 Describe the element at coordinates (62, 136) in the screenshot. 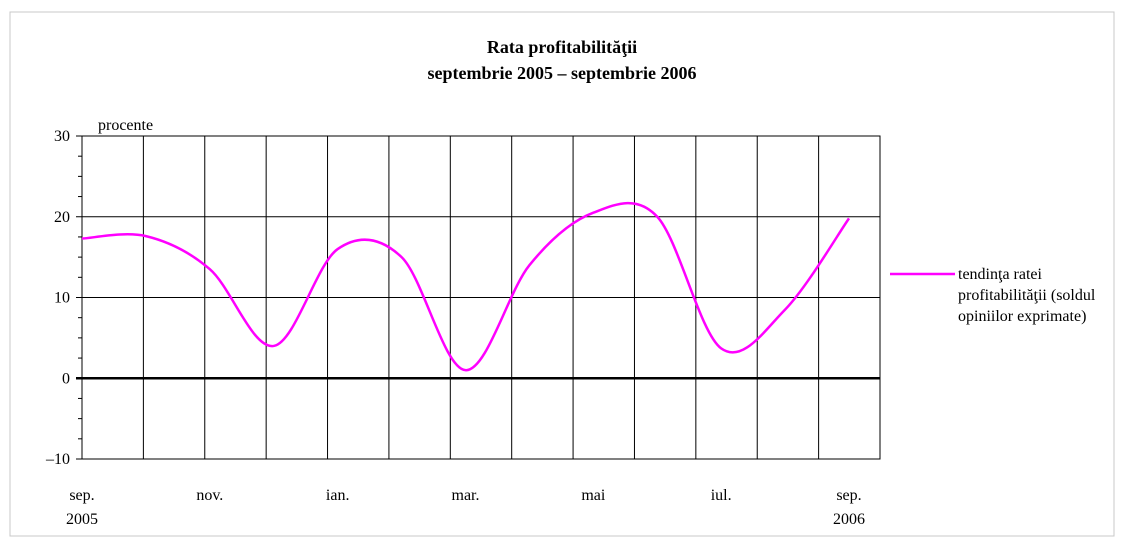

I see `y-tick-label: 30` at that location.